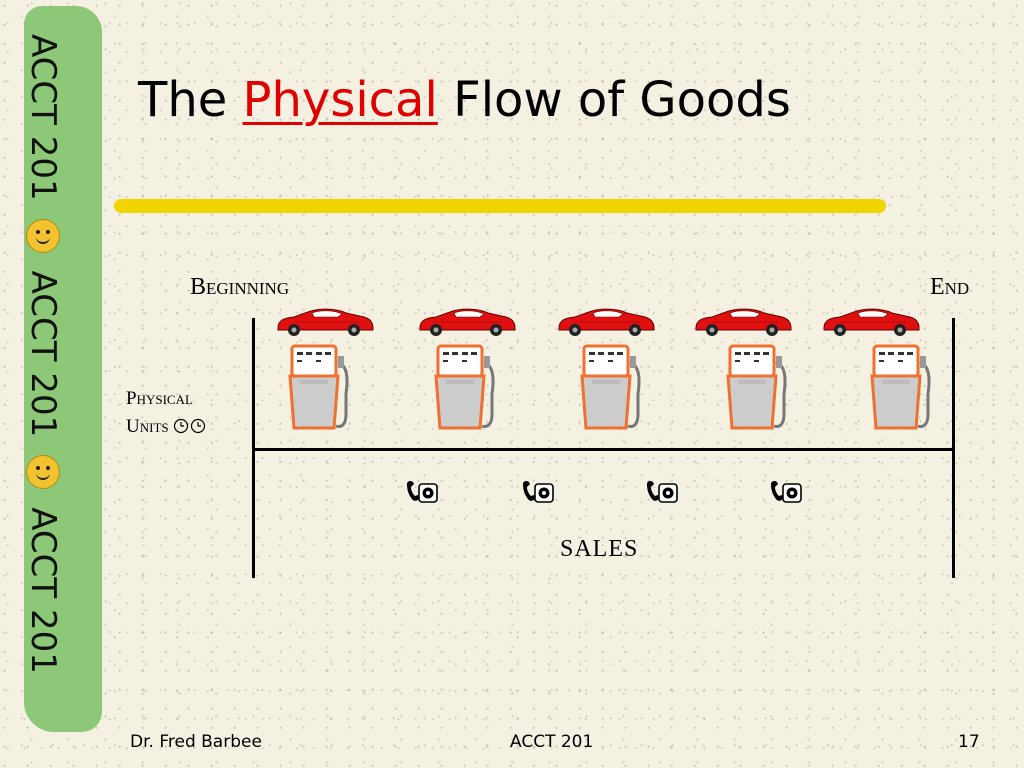  Describe the element at coordinates (599, 549) in the screenshot. I see `sales-label: SALES` at that location.